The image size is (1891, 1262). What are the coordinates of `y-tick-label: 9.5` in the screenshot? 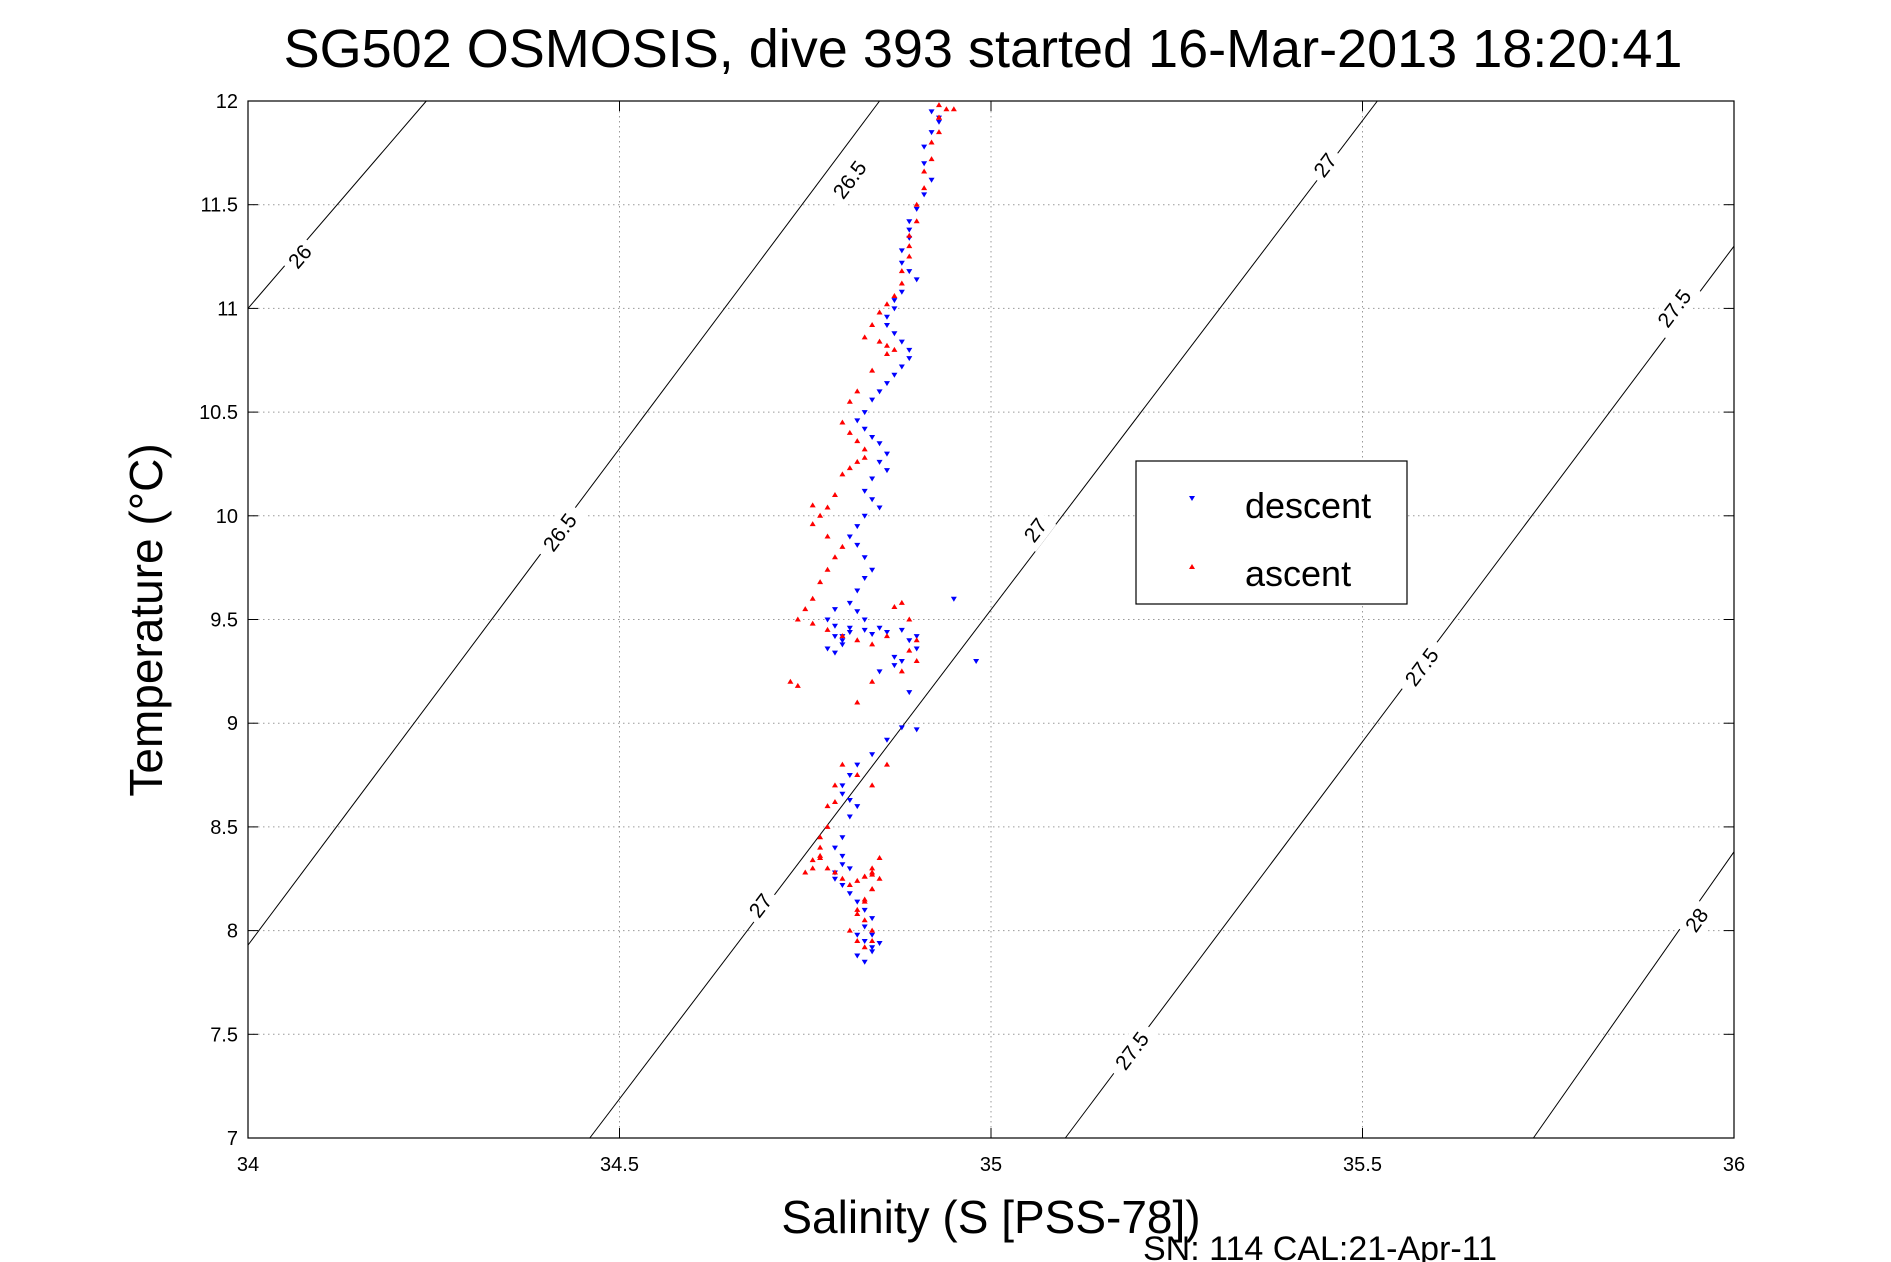 It's located at (224, 621).